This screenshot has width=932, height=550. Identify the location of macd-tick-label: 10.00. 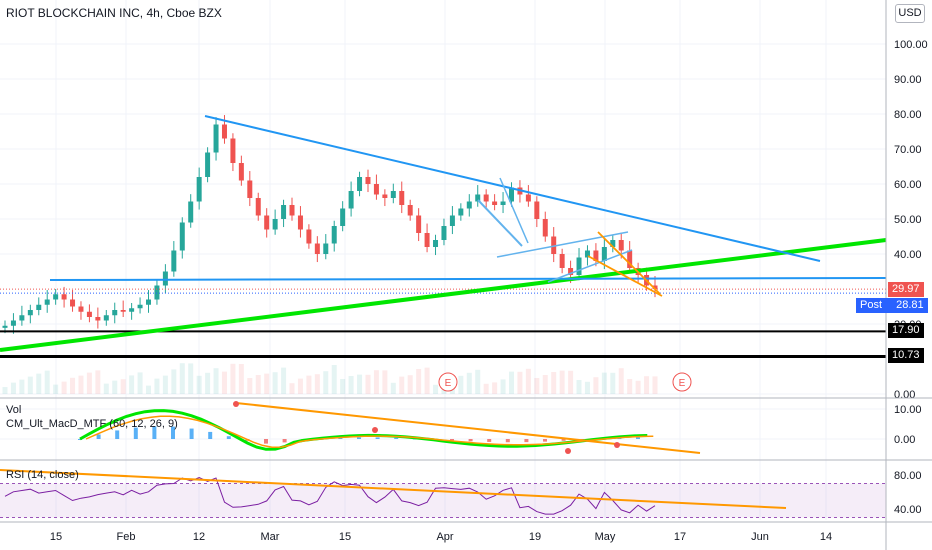
(908, 410).